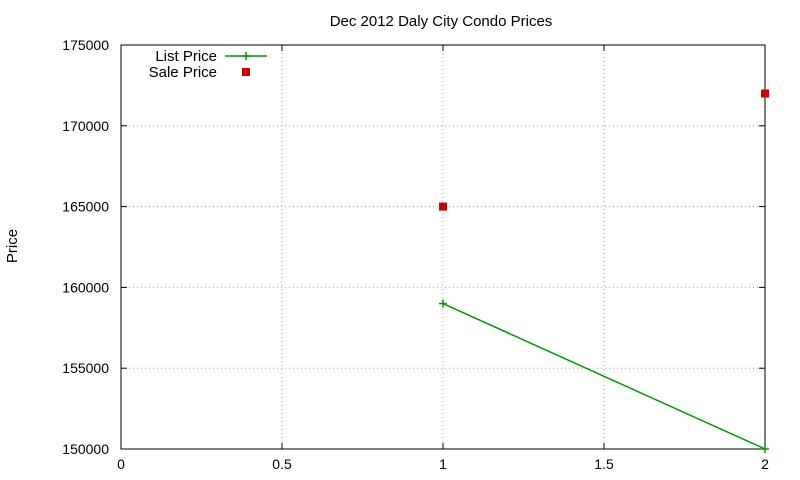 The height and width of the screenshot is (480, 800). I want to click on x-tick-label: 1, so click(443, 464).